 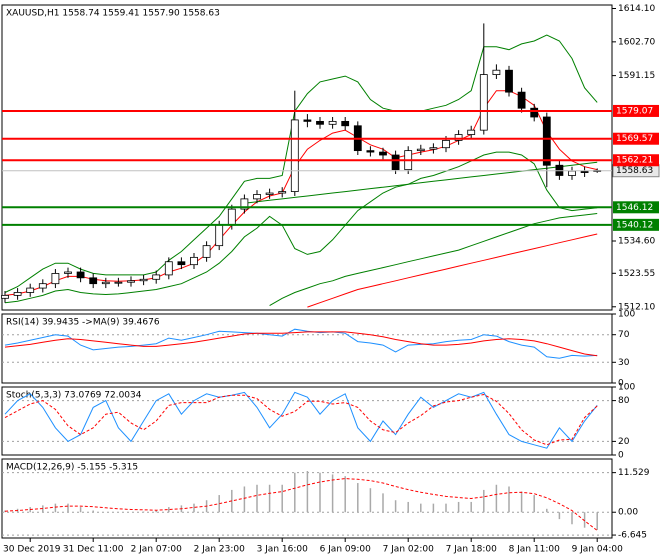 I want to click on level-label: 1569.57, so click(x=634, y=139).